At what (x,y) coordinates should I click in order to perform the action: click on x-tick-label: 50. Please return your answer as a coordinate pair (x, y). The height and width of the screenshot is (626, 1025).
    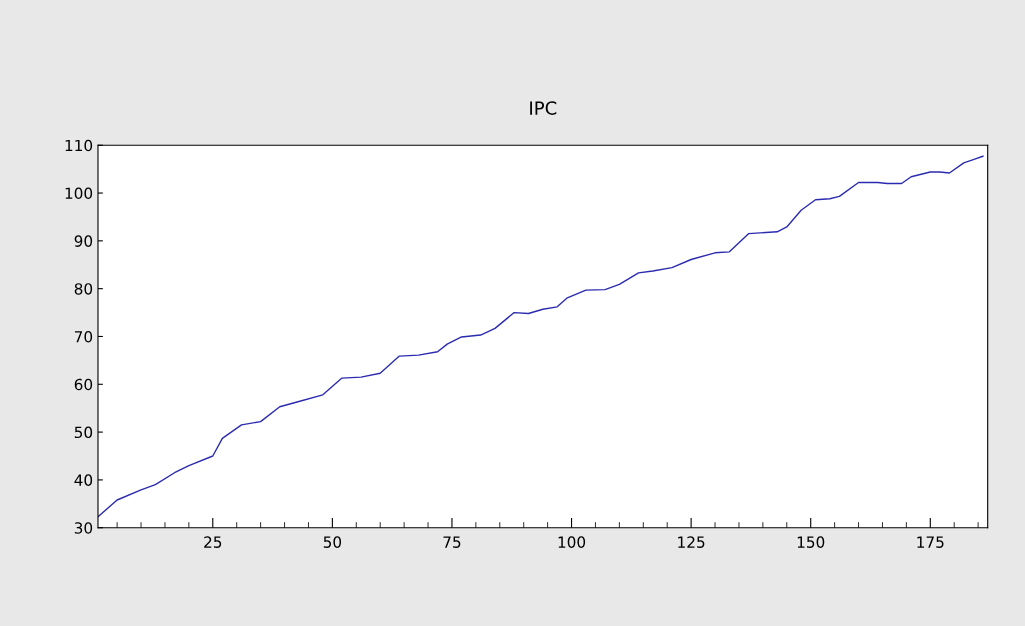
    Looking at the image, I should click on (332, 542).